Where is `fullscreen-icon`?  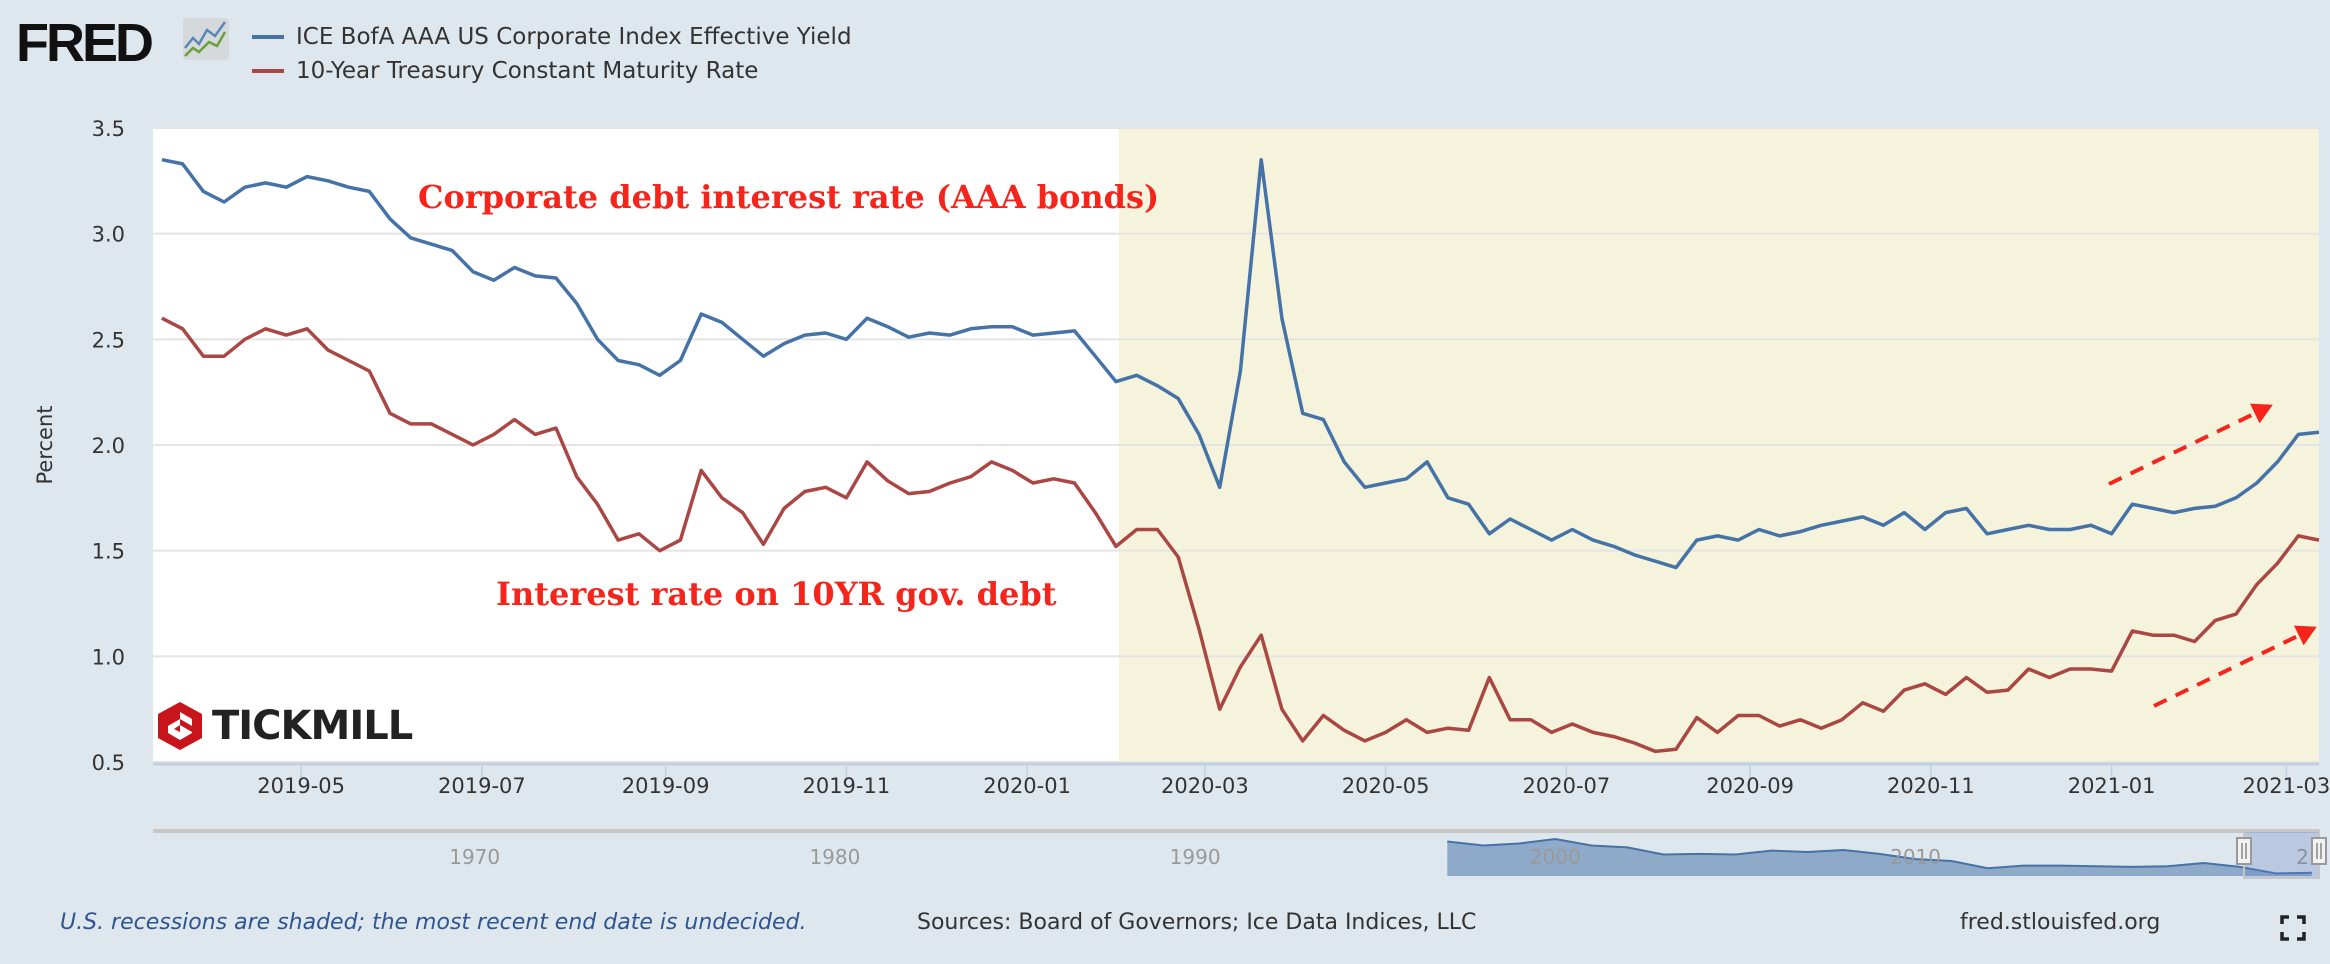
fullscreen-icon is located at coordinates (2293, 928).